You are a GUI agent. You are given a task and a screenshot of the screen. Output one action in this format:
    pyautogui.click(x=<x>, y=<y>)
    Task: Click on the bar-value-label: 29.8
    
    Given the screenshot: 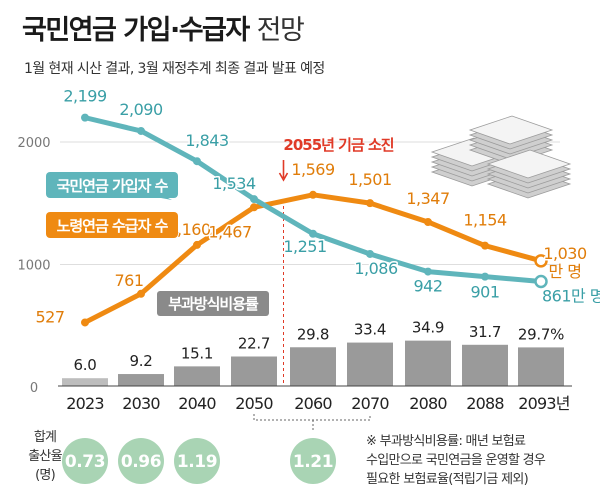 What is the action you would take?
    pyautogui.click(x=313, y=334)
    